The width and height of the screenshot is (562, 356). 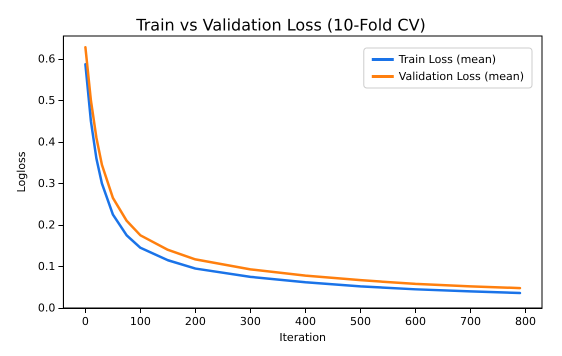 I want to click on x-tick-label: 600, so click(x=415, y=321).